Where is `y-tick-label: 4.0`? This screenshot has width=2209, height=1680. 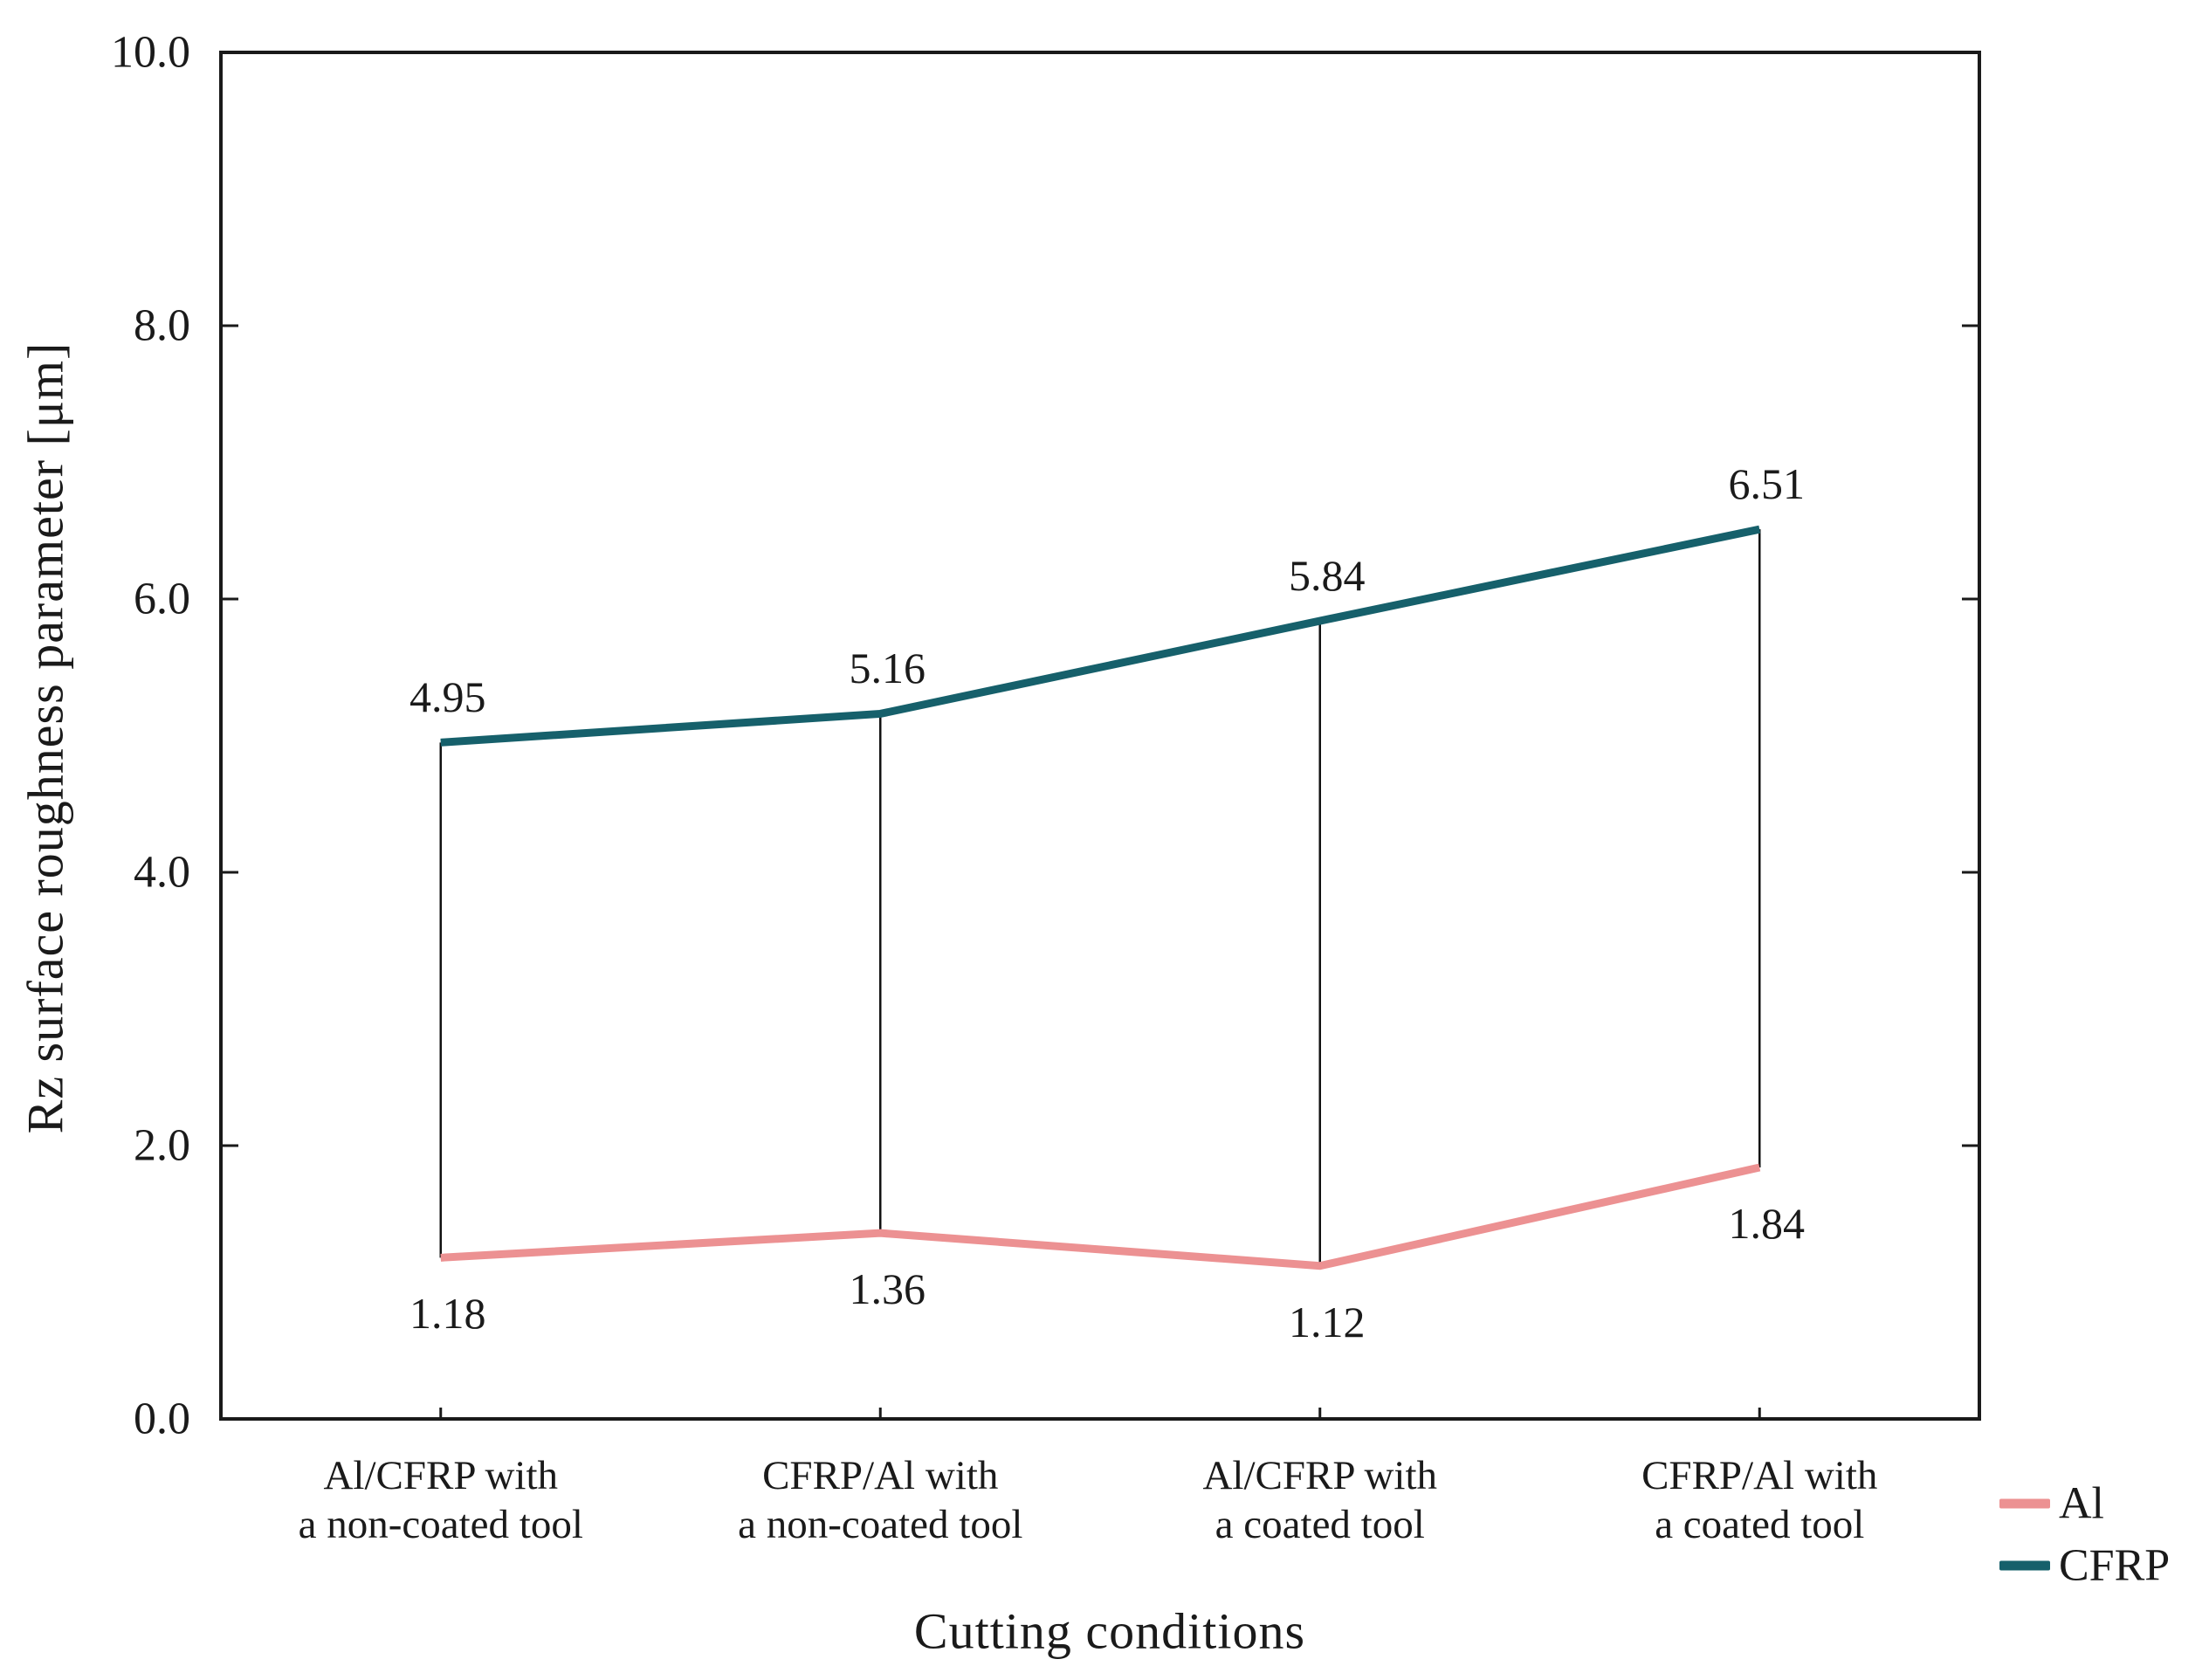
y-tick-label: 4.0 is located at coordinates (162, 872).